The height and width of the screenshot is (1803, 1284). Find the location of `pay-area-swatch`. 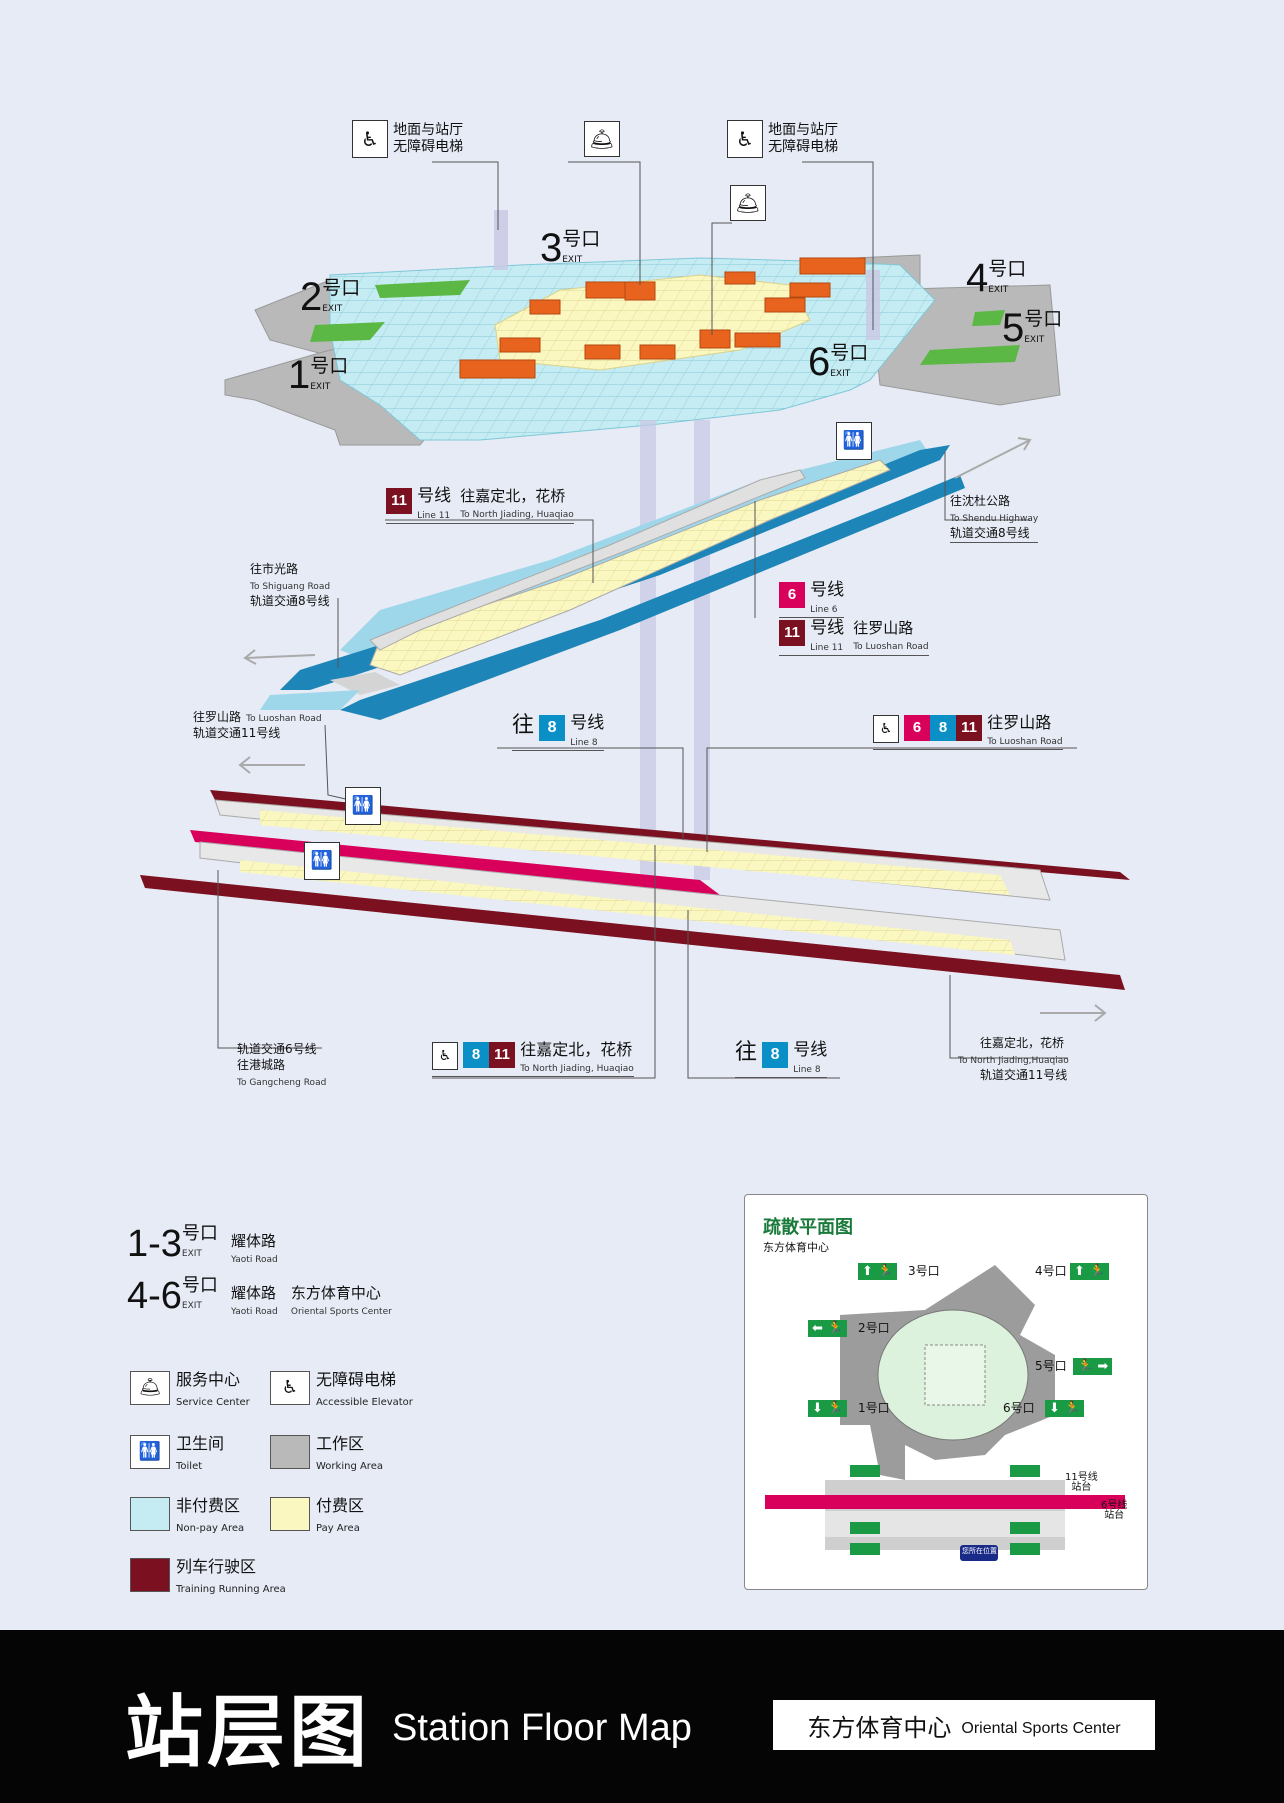

pay-area-swatch is located at coordinates (290, 1513).